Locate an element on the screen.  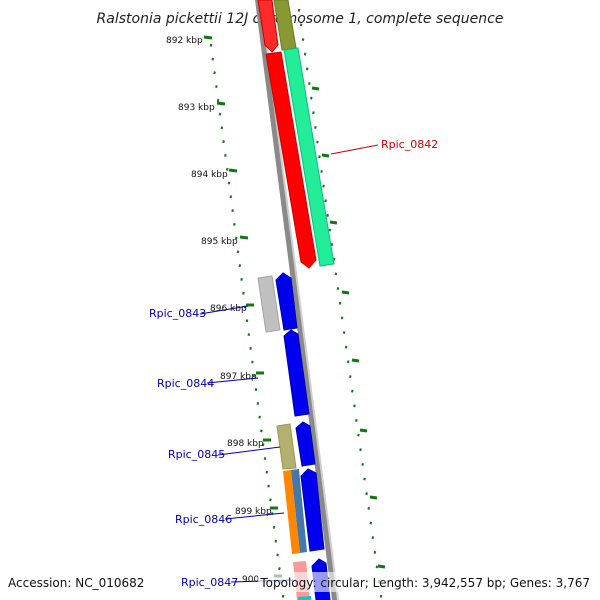
gene-label-rpic-0843: Rpic_0843 is located at coordinates (177, 313).